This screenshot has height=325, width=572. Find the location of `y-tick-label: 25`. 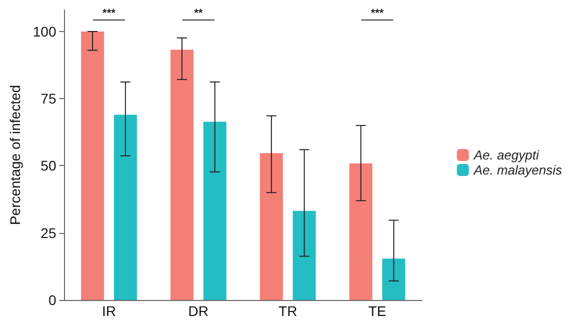

y-tick-label: 25 is located at coordinates (48, 232).